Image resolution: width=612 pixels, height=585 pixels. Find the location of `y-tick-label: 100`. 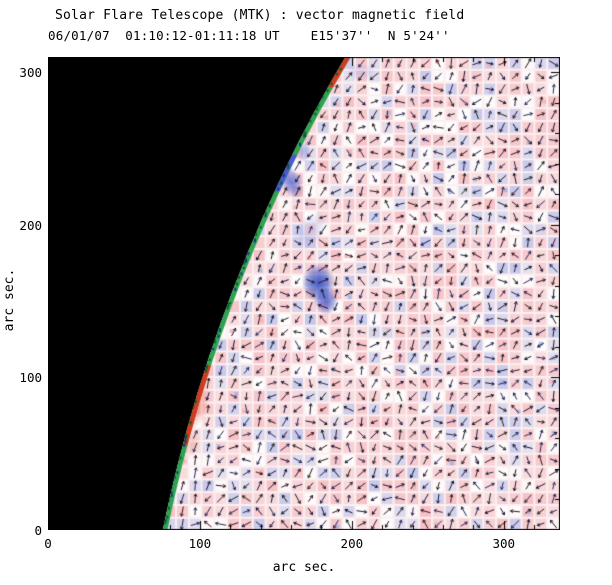

y-tick-label: 100 is located at coordinates (30, 378).